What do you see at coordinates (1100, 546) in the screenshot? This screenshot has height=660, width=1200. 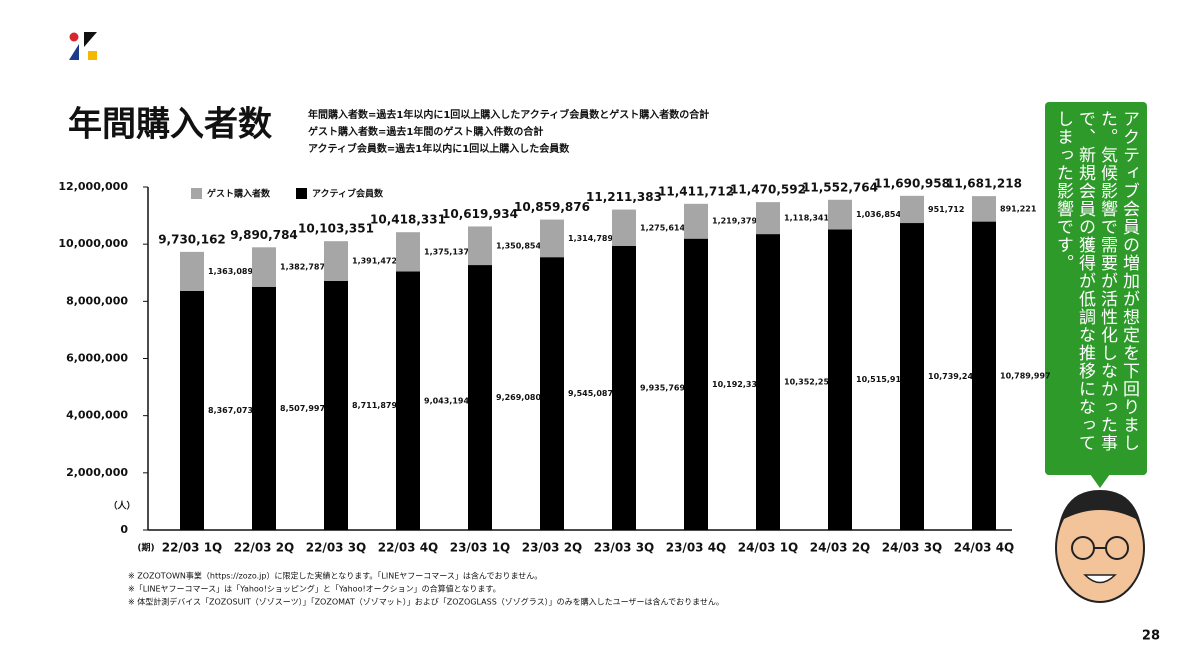 I see `presenter-illustration` at bounding box center [1100, 546].